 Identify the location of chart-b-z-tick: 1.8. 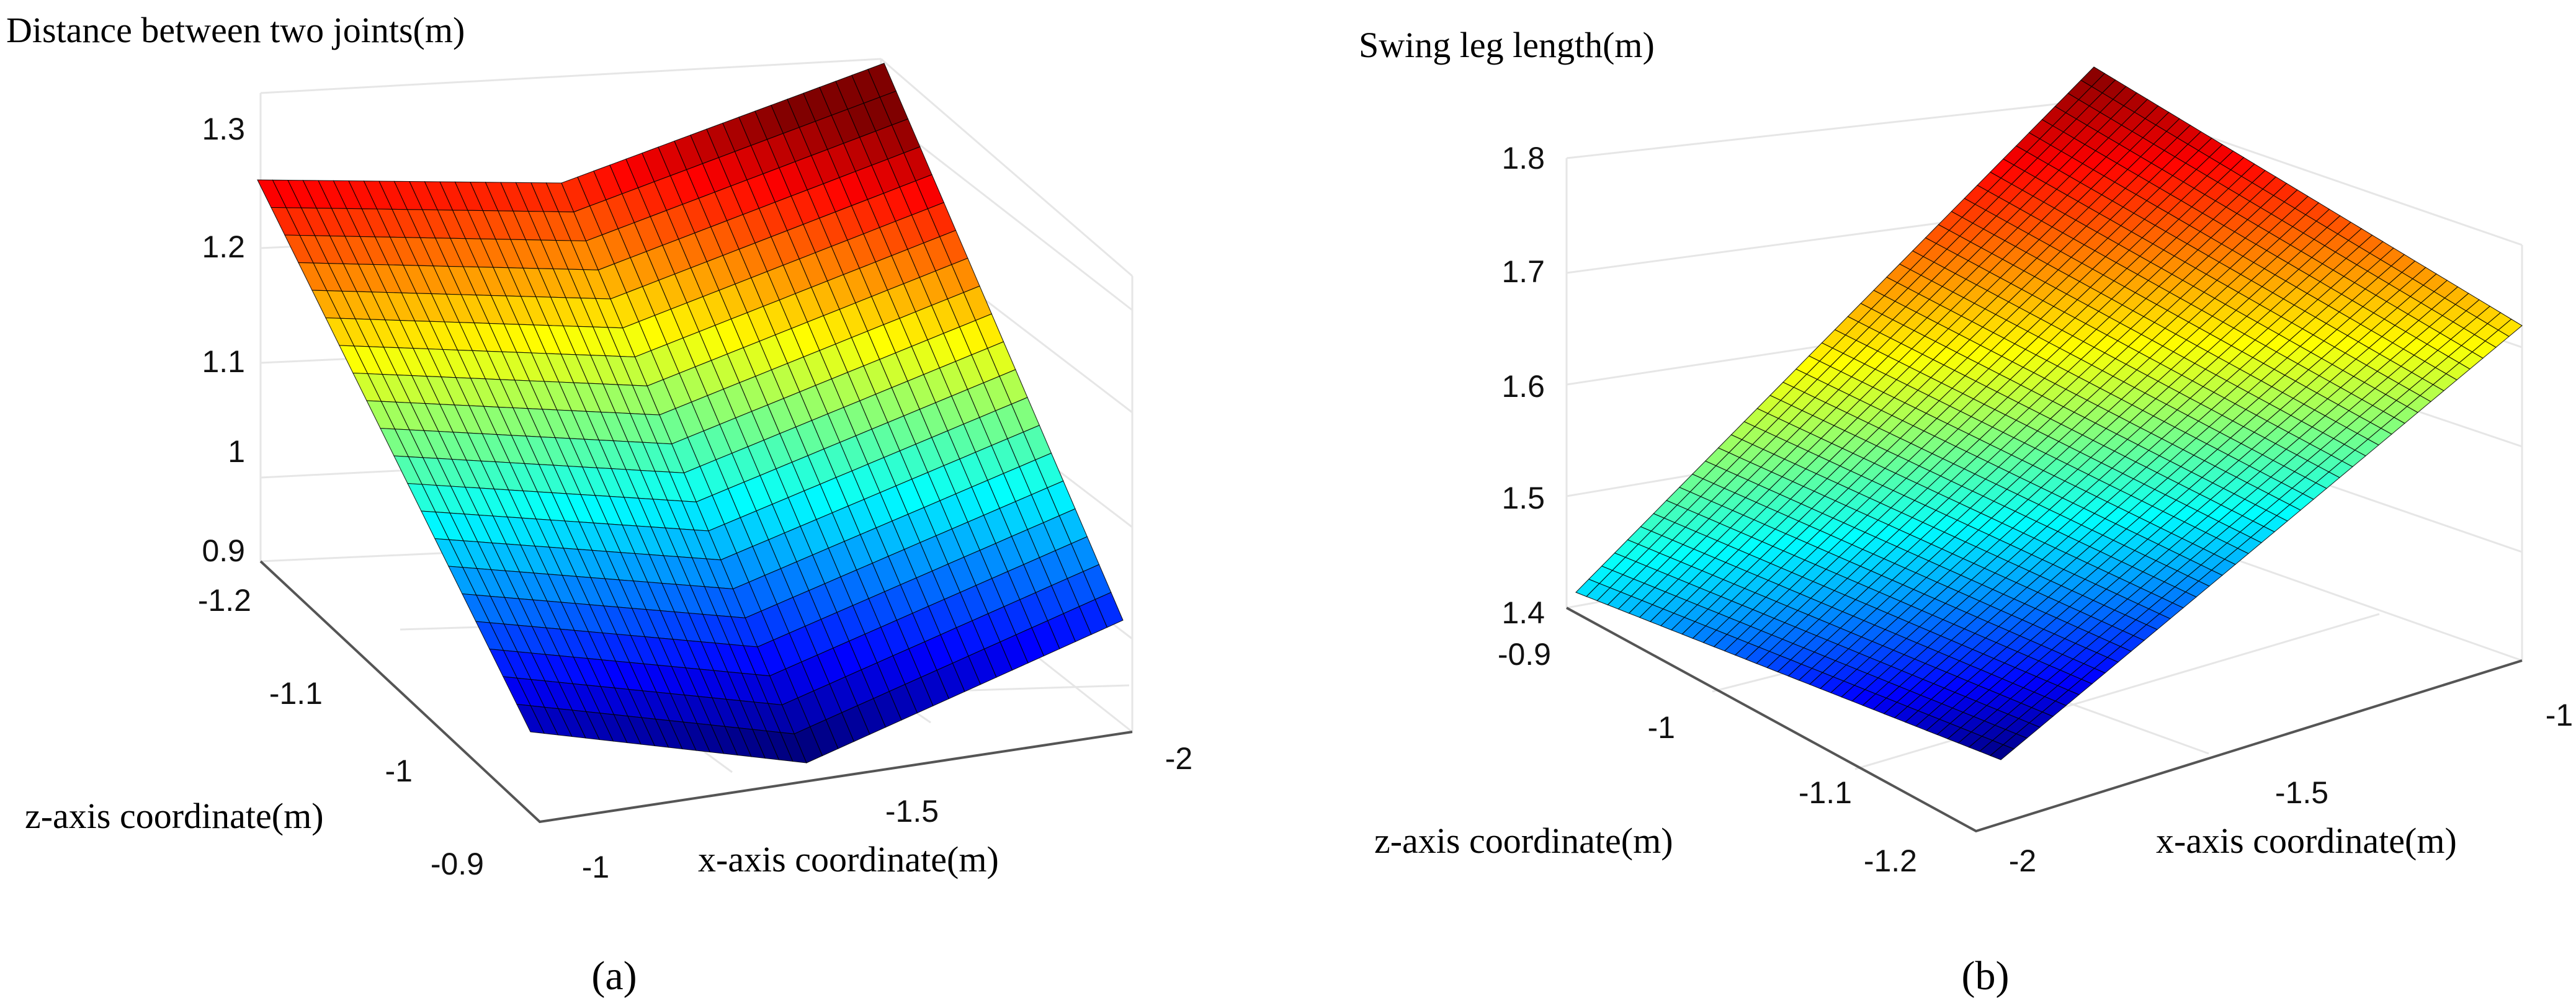
(1523, 158).